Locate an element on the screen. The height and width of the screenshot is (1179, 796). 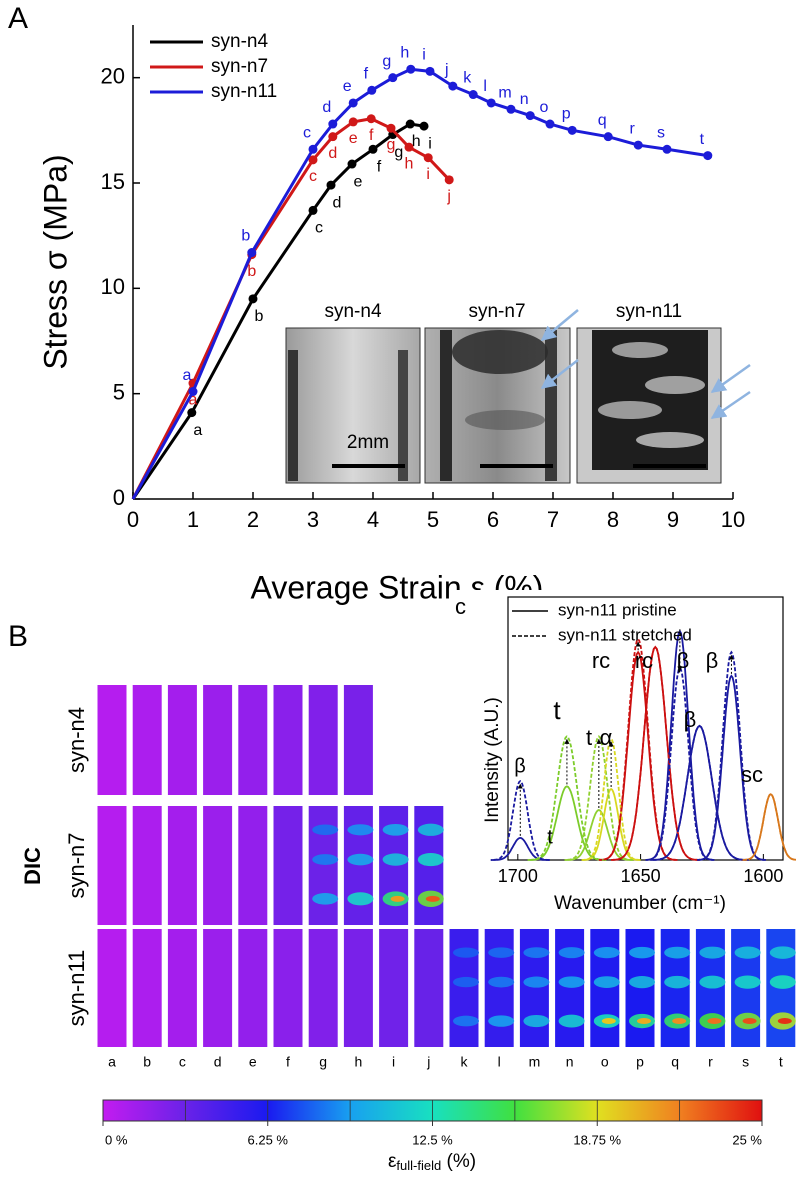
method-label: DIC is located at coordinates (32, 866).